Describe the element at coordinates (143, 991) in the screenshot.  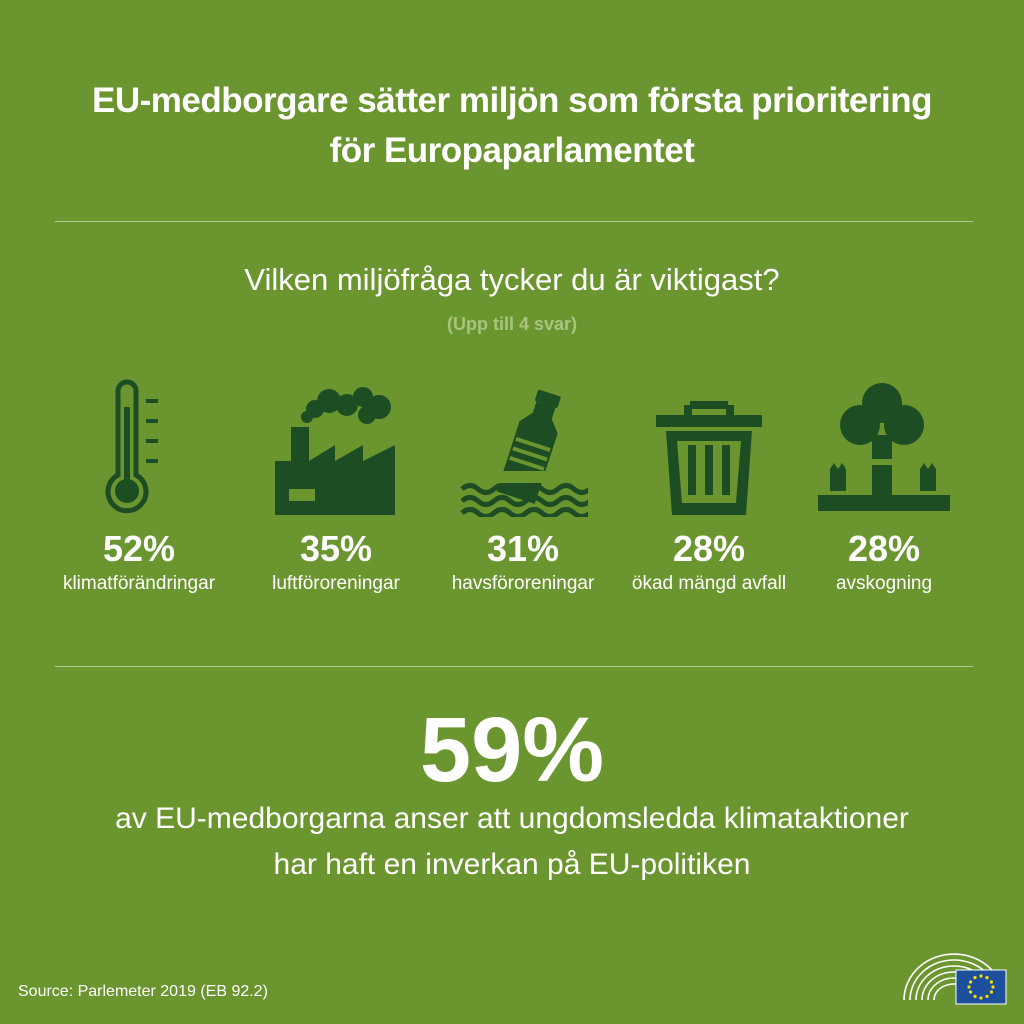
I see `source-note: Source: Parlemeter 2019 (EB 92.2)` at that location.